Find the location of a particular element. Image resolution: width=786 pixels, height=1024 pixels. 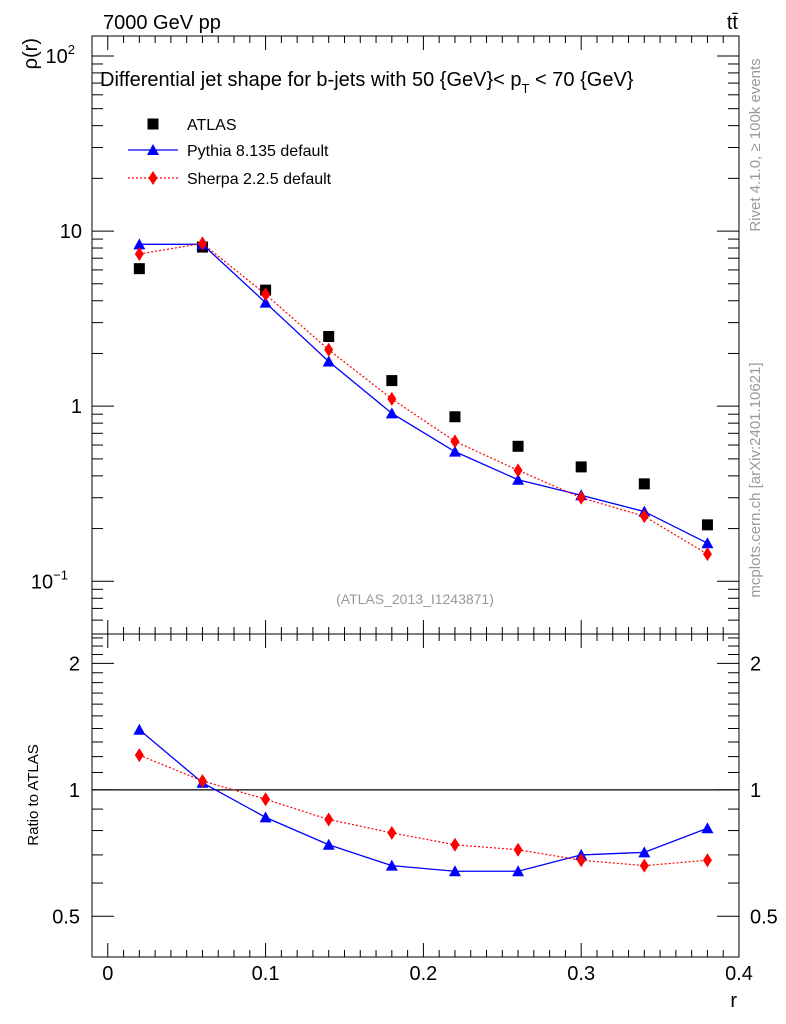

y-tick-label: 10⁻¹ is located at coordinates (49, 580).